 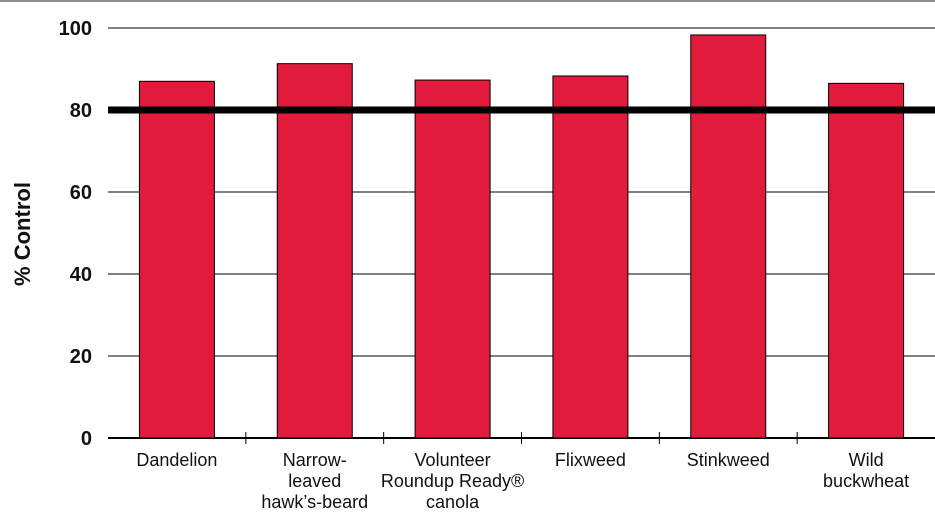 I want to click on y-tick-label: 40, so click(x=81, y=275).